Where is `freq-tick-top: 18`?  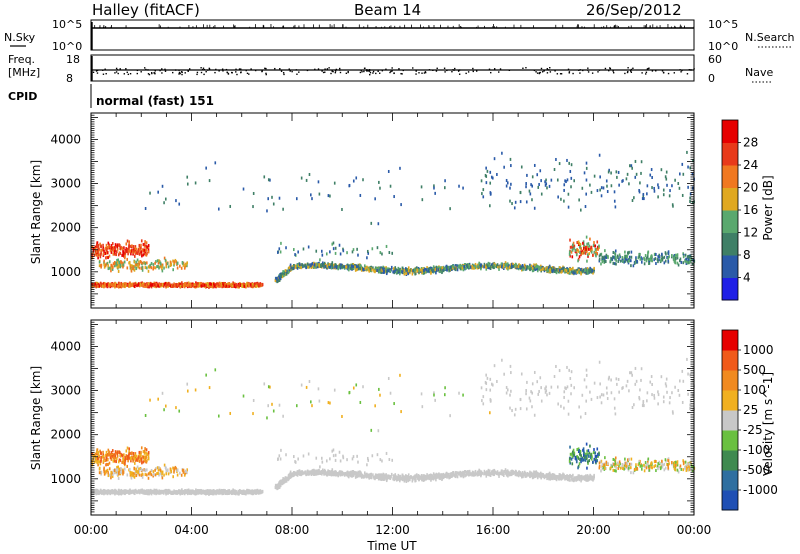
freq-tick-top: 18 is located at coordinates (73, 59).